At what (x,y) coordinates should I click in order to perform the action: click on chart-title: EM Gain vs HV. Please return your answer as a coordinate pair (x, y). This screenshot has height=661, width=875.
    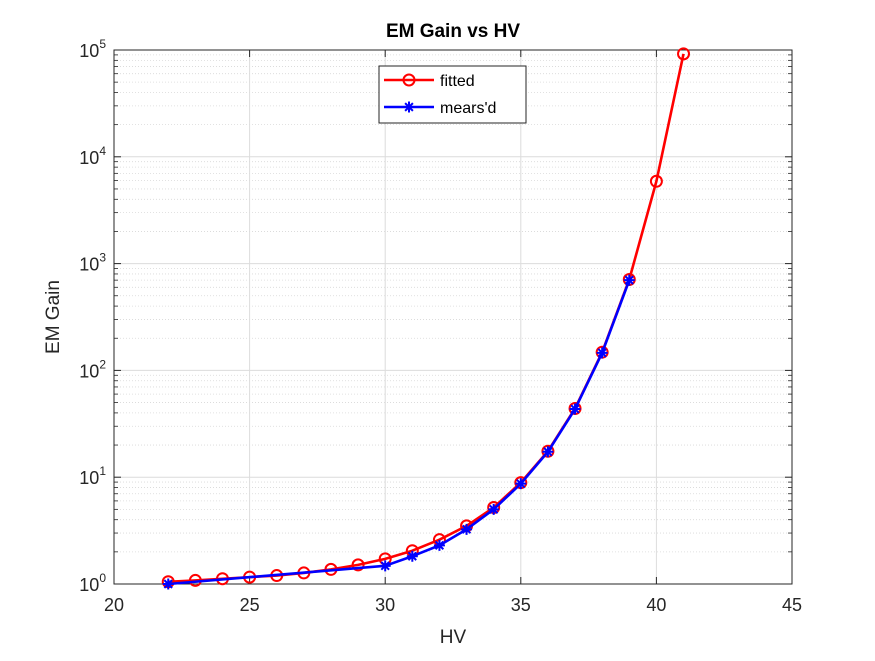
    Looking at the image, I should click on (453, 31).